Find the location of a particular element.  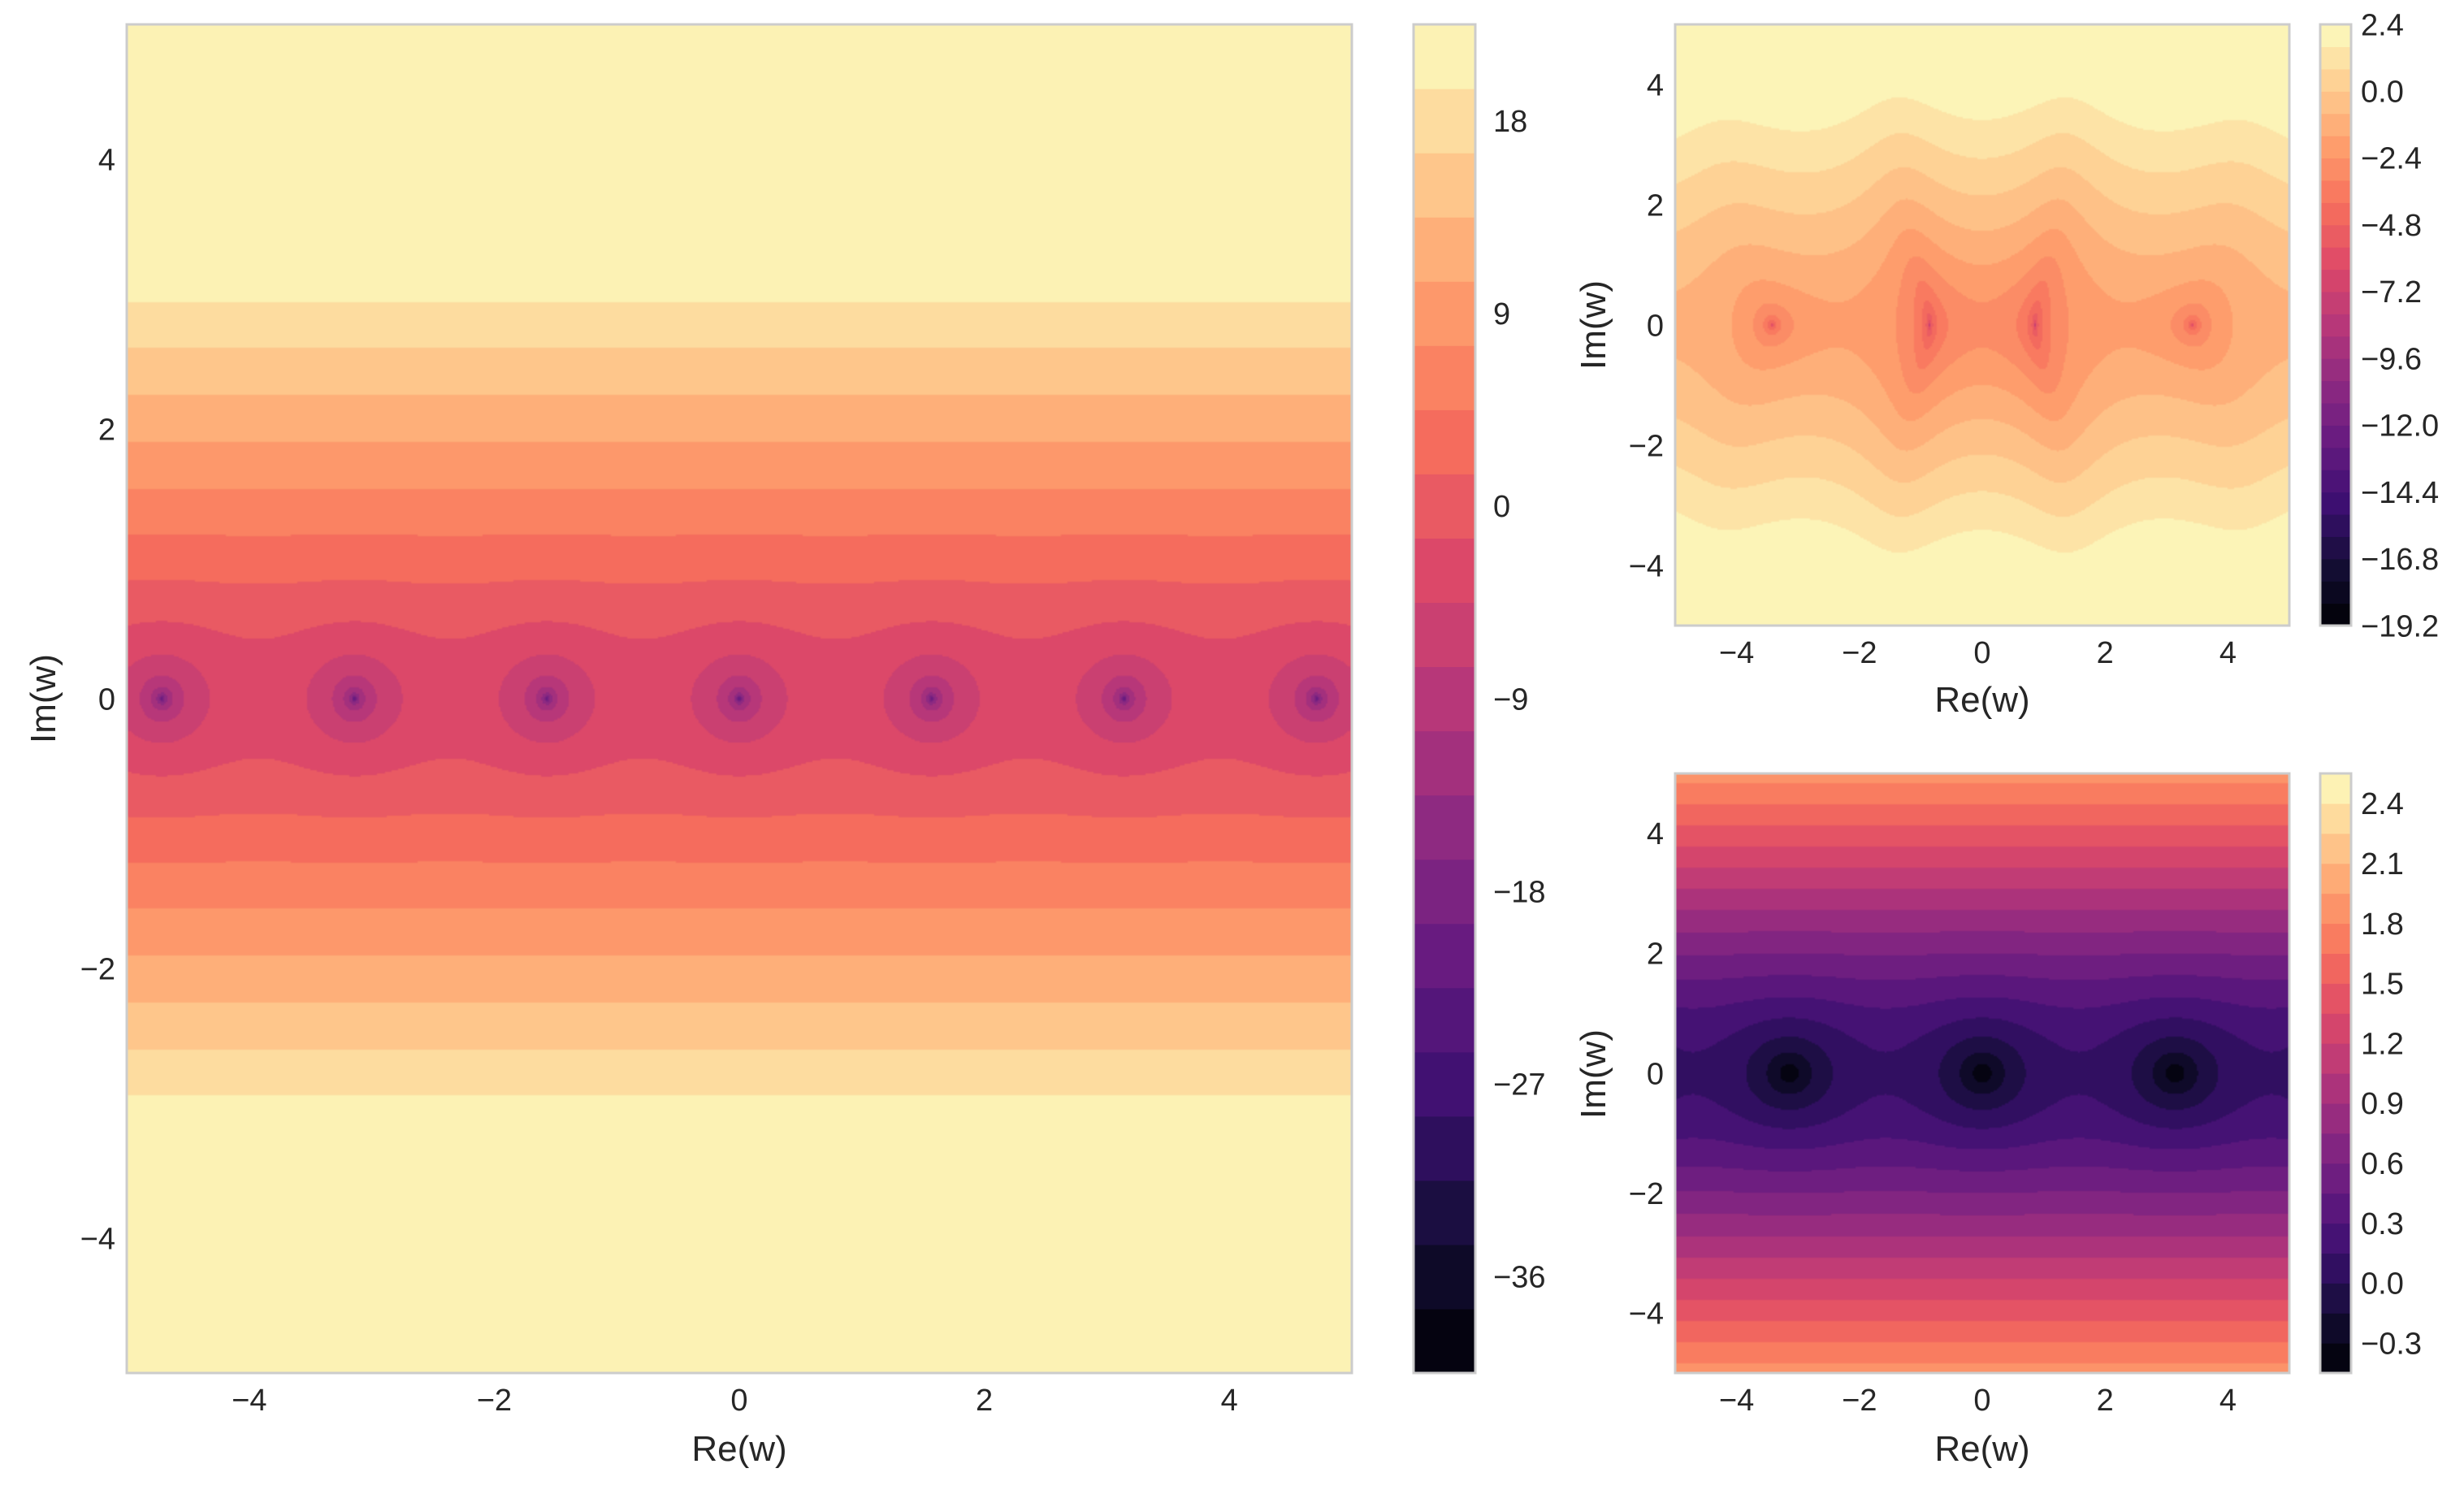

colorbar-tick-label: 18 is located at coordinates (1510, 122).